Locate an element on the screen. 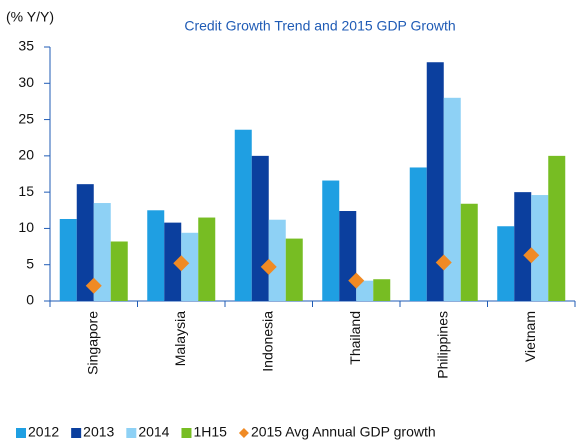 Image resolution: width=577 pixels, height=443 pixels. legend-label: 2015 Avg Annual GDP growth is located at coordinates (343, 432).